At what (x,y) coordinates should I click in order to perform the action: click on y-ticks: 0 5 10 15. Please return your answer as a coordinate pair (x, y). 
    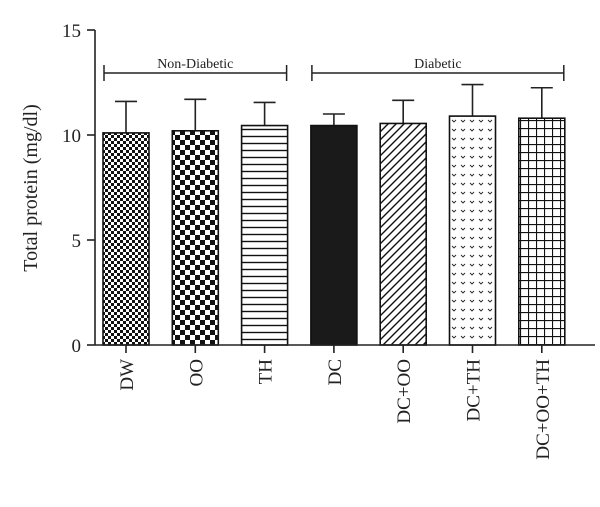
    Looking at the image, I should click on (78, 189).